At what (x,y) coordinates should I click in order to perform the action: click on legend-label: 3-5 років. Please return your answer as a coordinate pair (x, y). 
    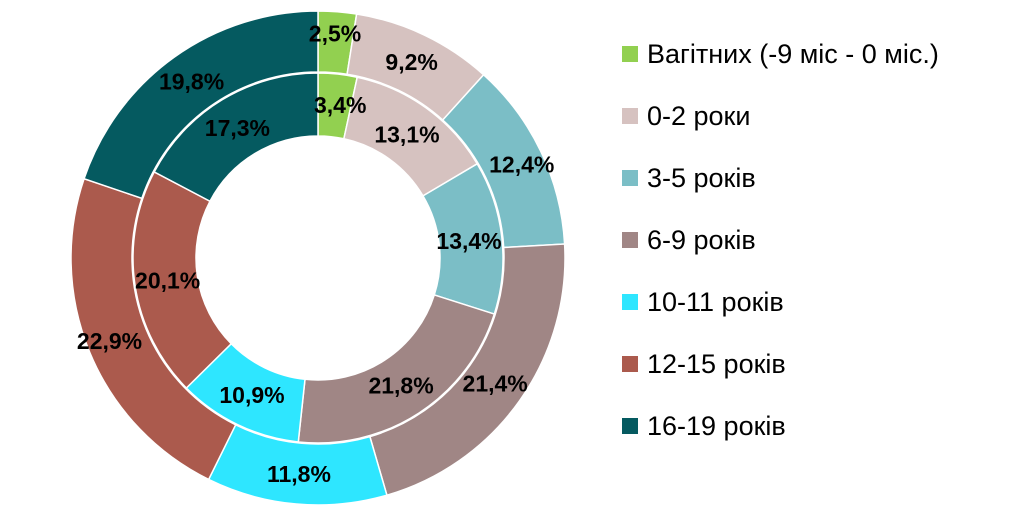
    Looking at the image, I should click on (701, 177).